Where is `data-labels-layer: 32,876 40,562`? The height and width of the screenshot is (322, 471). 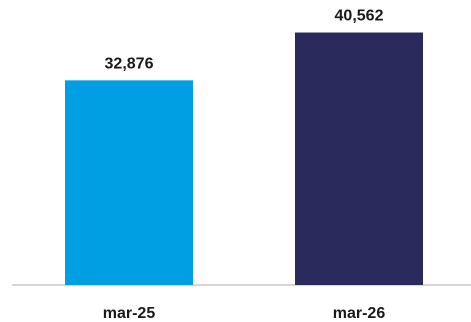
data-labels-layer: 32,876 40,562 is located at coordinates (244, 40).